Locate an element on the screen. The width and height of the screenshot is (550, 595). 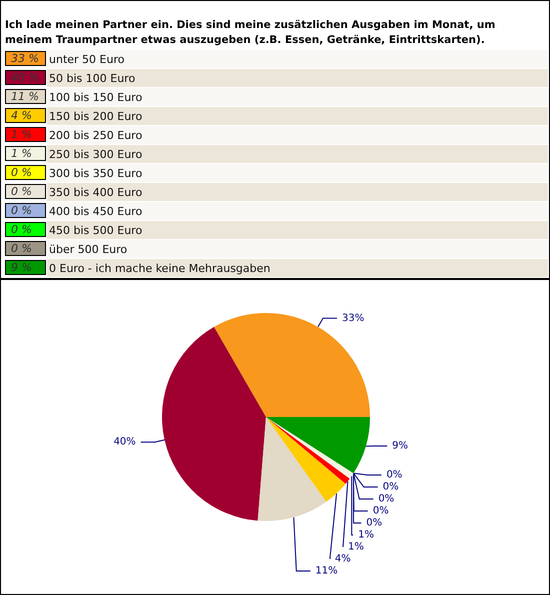
legend-label: 150 bis 200 Euro is located at coordinates (95, 116).